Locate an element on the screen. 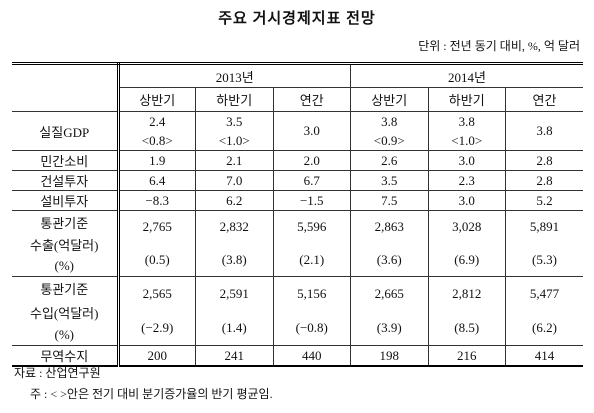 Image resolution: width=594 pixels, height=413 pixels. cell-stack: 2,765 (0.5) is located at coordinates (158, 243).